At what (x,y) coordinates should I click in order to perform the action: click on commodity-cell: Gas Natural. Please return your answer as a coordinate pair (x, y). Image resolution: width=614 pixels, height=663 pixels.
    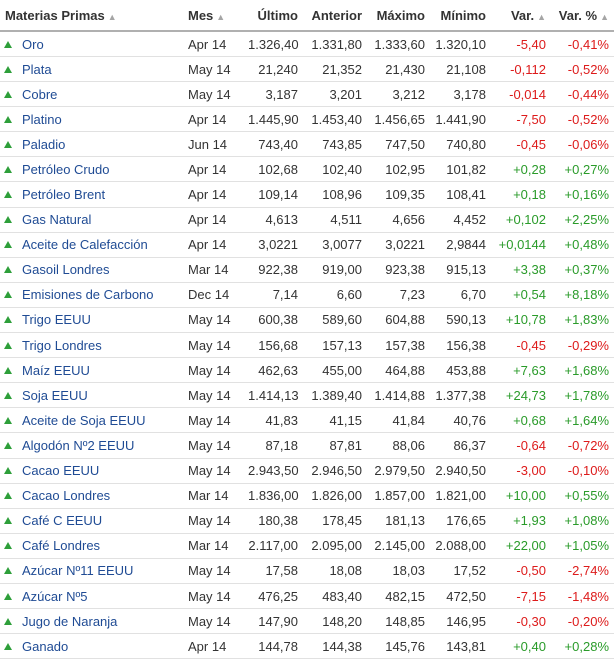
    Looking at the image, I should click on (91, 220).